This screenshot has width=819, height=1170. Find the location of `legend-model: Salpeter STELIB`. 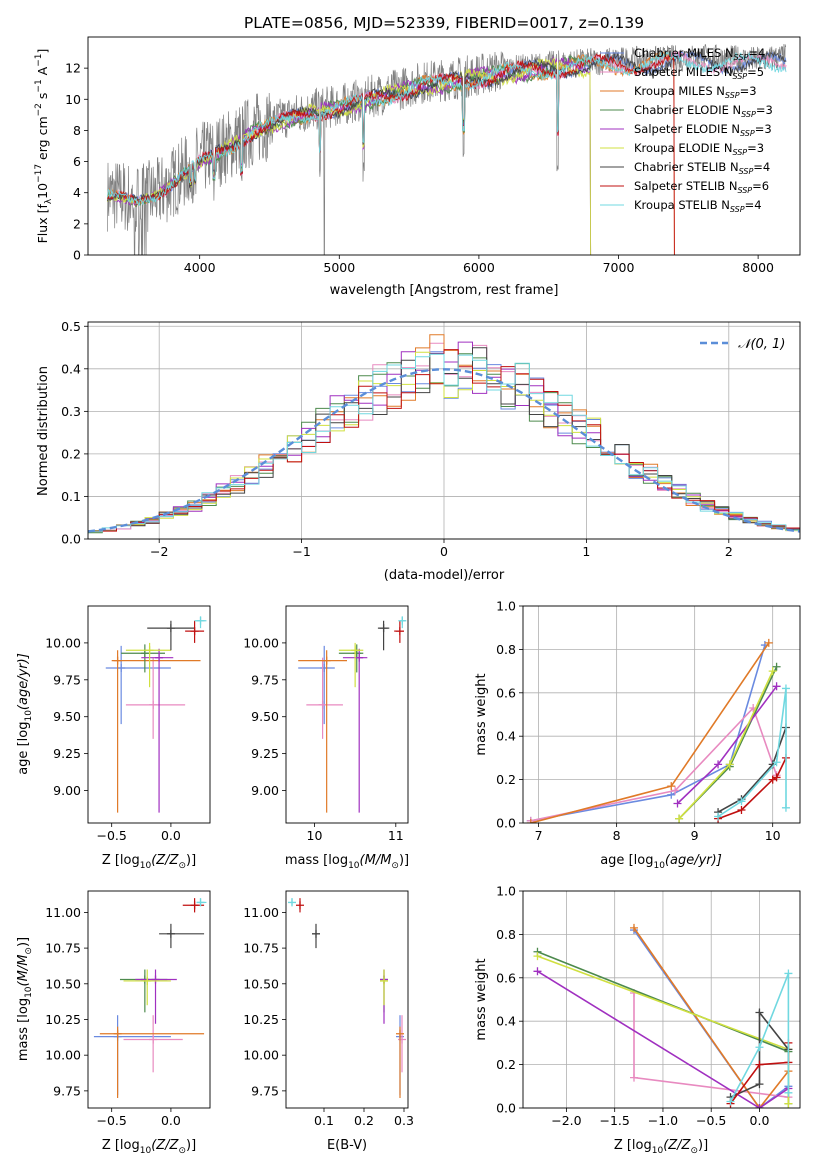

legend-model: Salpeter STELIB is located at coordinates (679, 186).